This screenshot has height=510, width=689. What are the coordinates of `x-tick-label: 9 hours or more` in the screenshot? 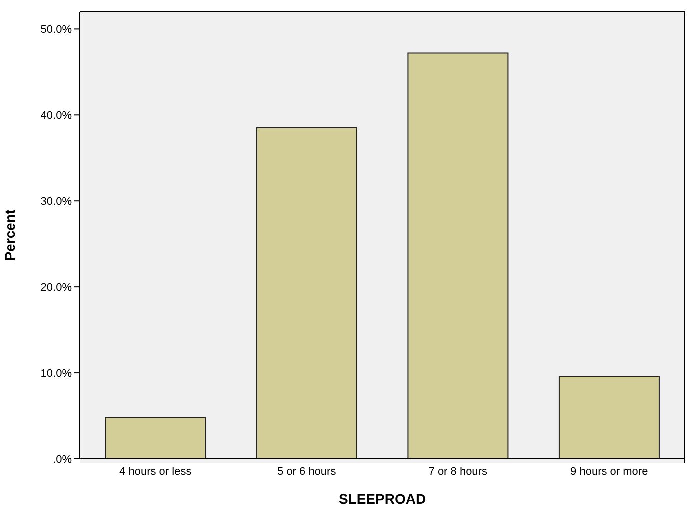 It's located at (609, 472).